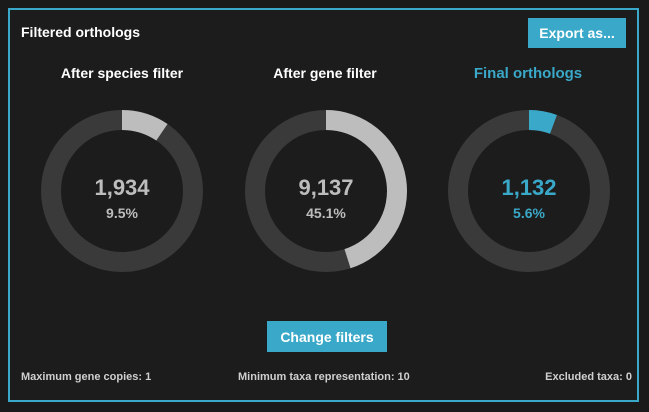 The image size is (649, 412). Describe the element at coordinates (80, 32) in the screenshot. I see `panel-title: Filtered orthologs` at that location.